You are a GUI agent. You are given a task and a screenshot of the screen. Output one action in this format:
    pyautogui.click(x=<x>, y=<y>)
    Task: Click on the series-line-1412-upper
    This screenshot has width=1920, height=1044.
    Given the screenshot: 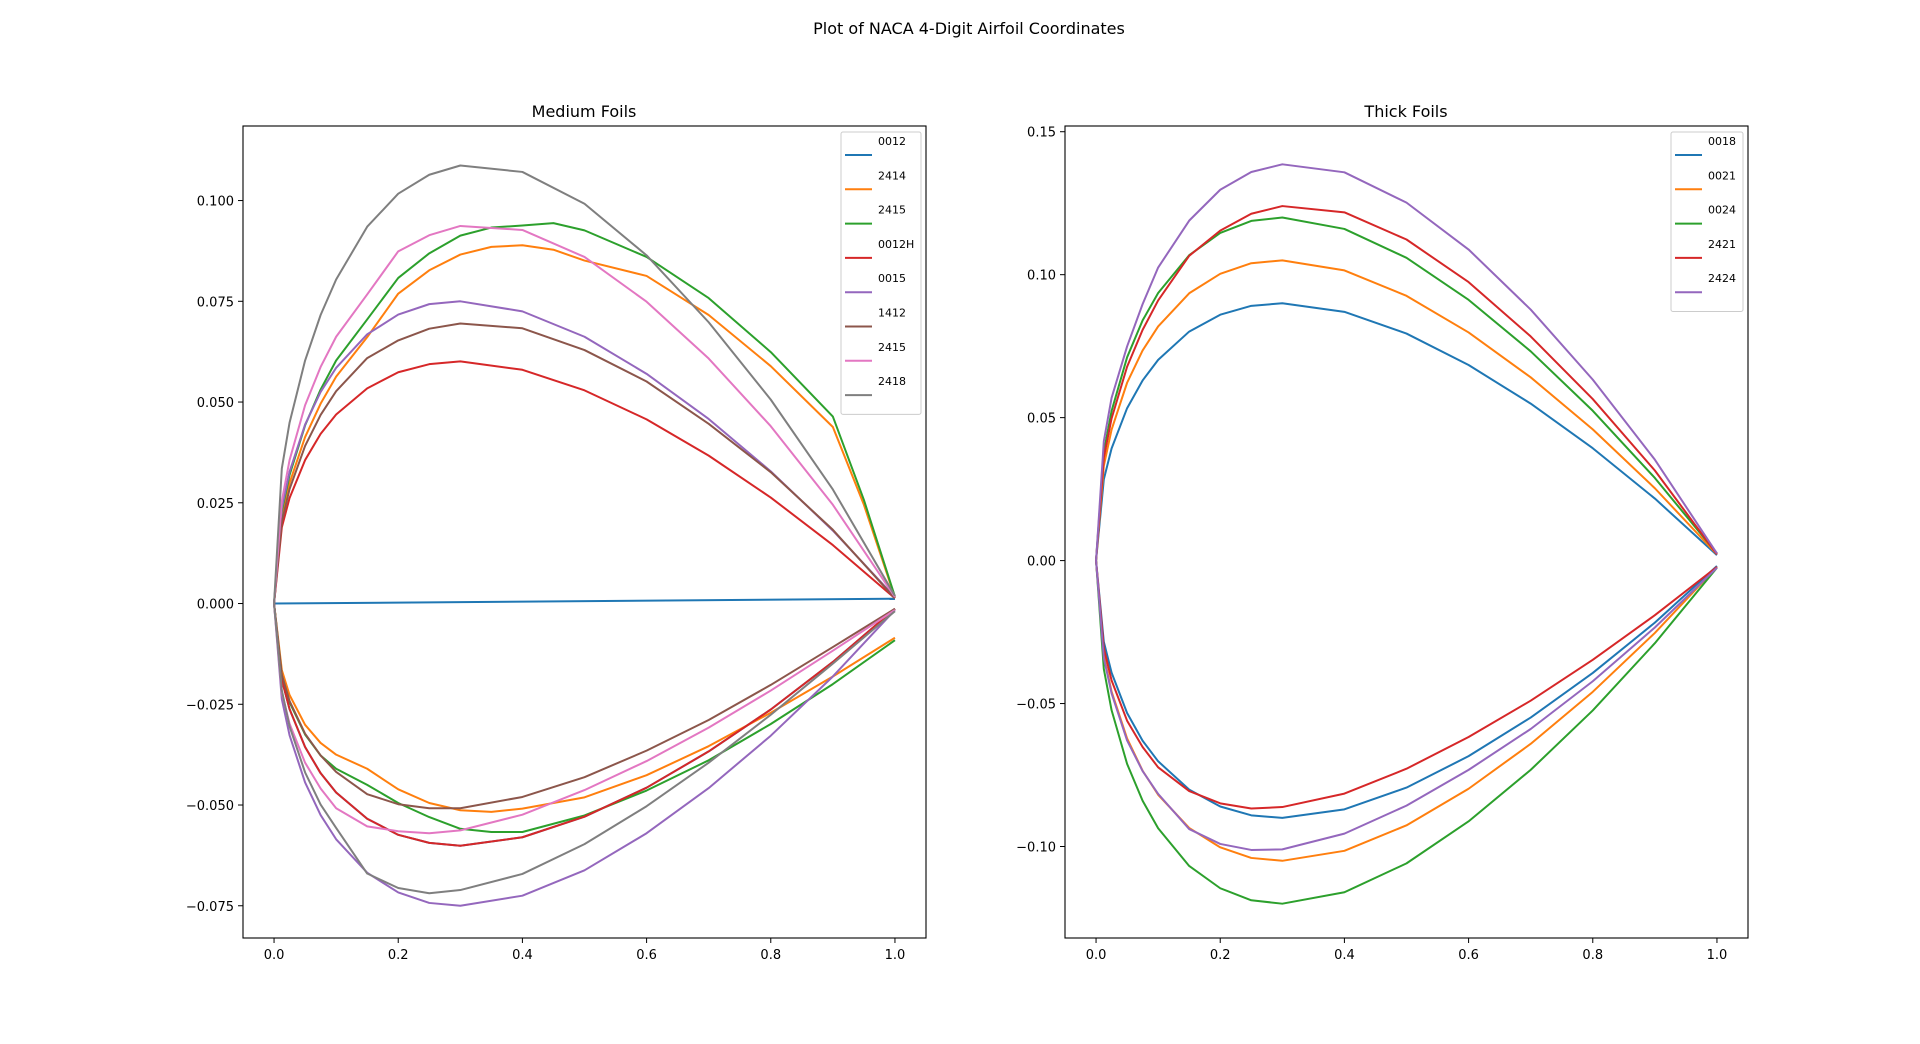 What is the action you would take?
    pyautogui.click(x=584, y=463)
    